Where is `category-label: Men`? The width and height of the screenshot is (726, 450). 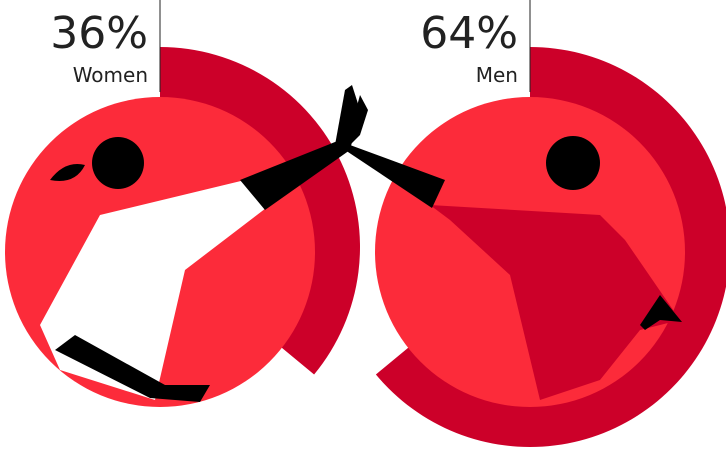 category-label: Men is located at coordinates (497, 75).